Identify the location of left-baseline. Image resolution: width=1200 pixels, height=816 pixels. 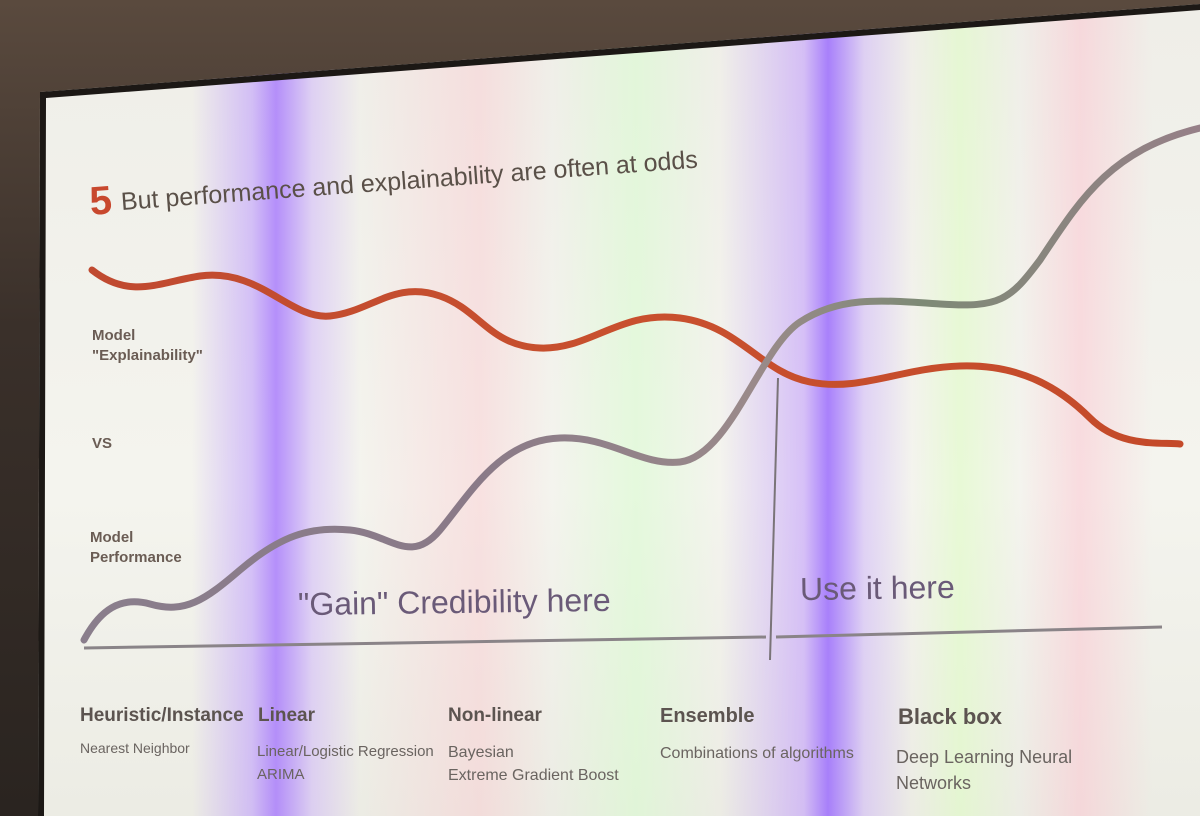
(425, 642).